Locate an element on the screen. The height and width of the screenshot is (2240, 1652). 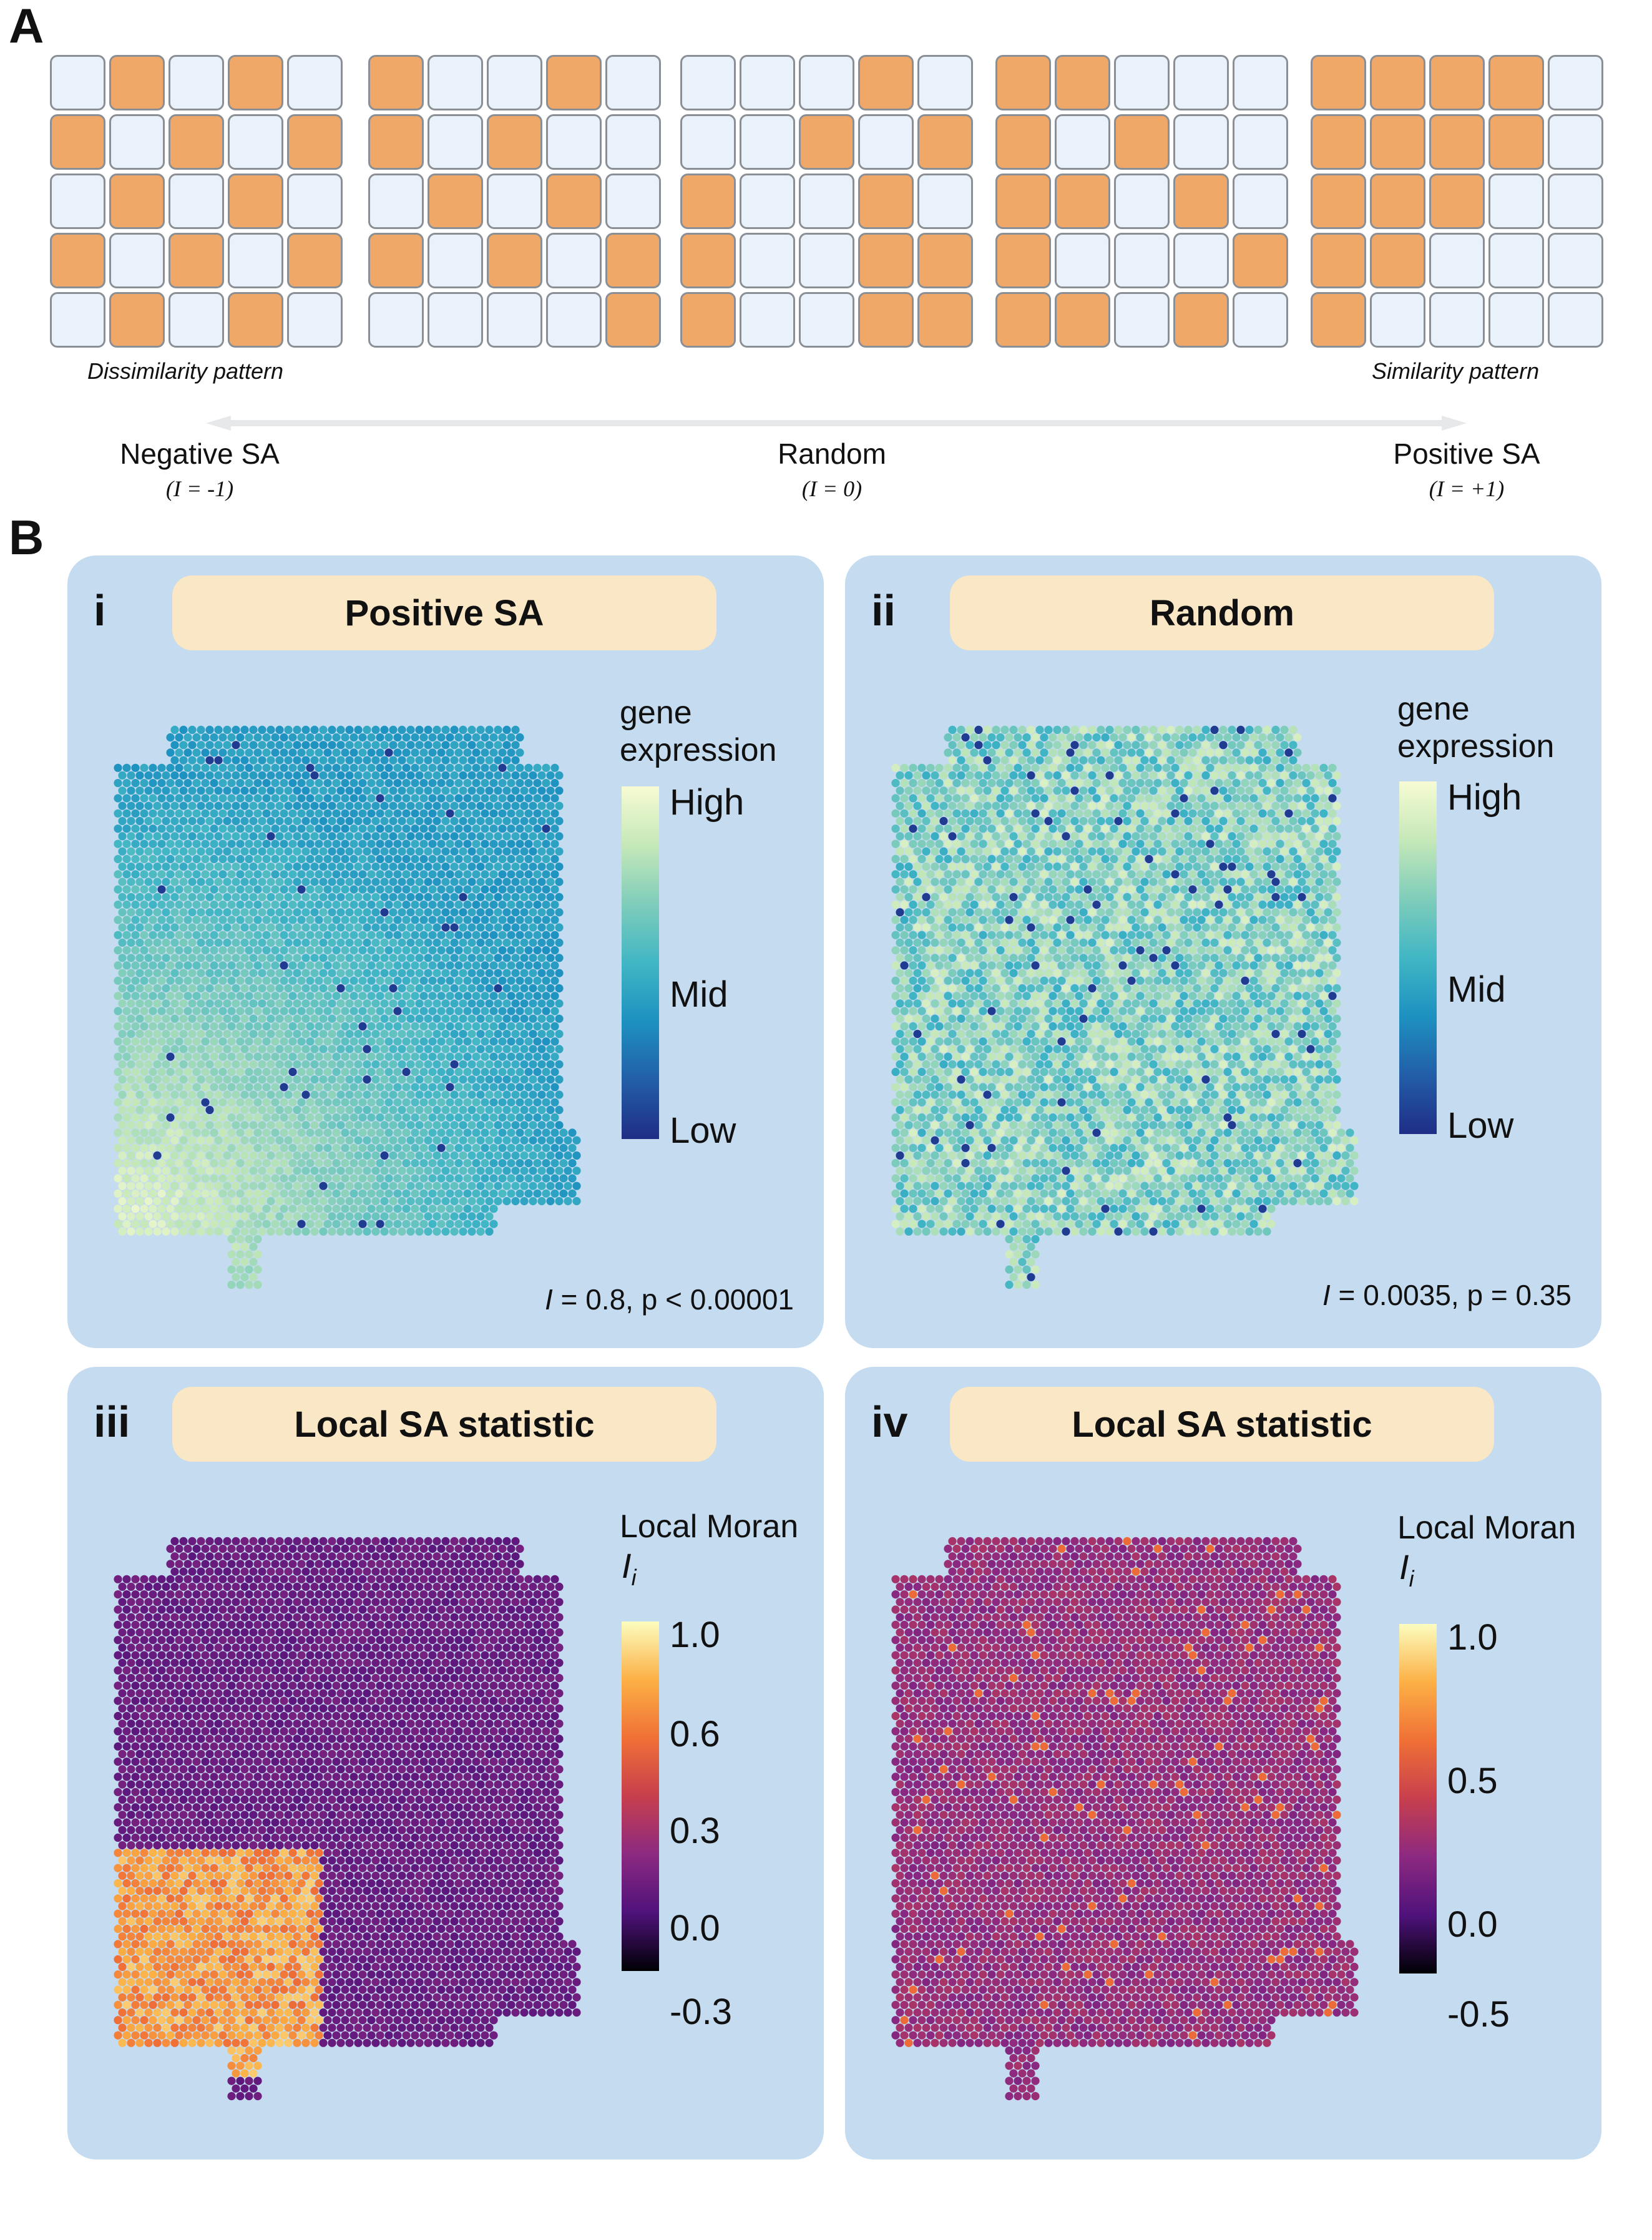
card-title-positive-sa: Positive SA is located at coordinates (444, 612).